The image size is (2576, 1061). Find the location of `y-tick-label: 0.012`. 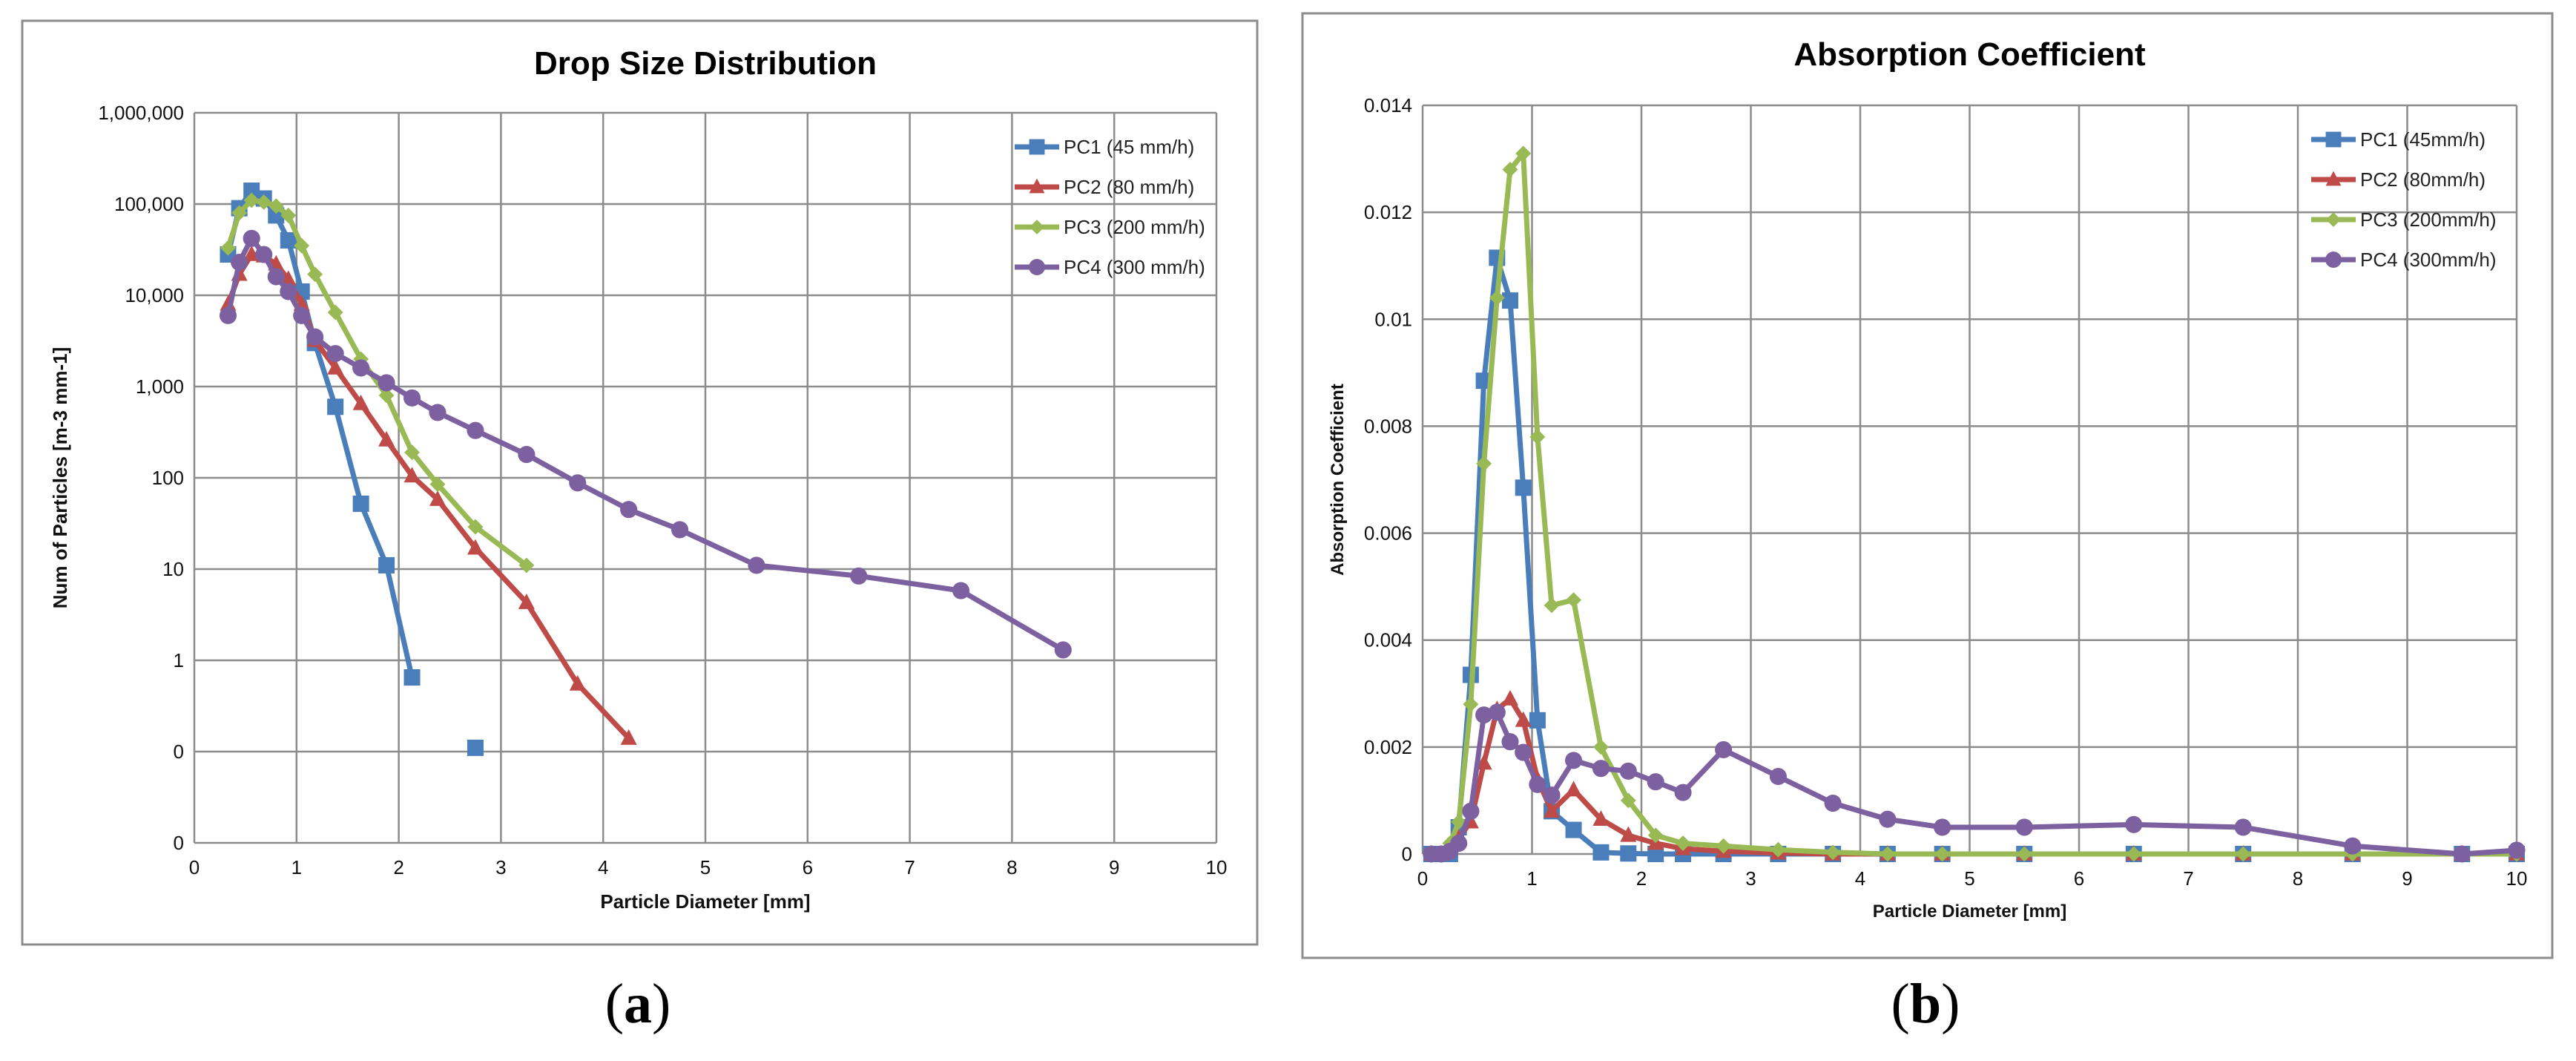

y-tick-label: 0.012 is located at coordinates (1388, 212).